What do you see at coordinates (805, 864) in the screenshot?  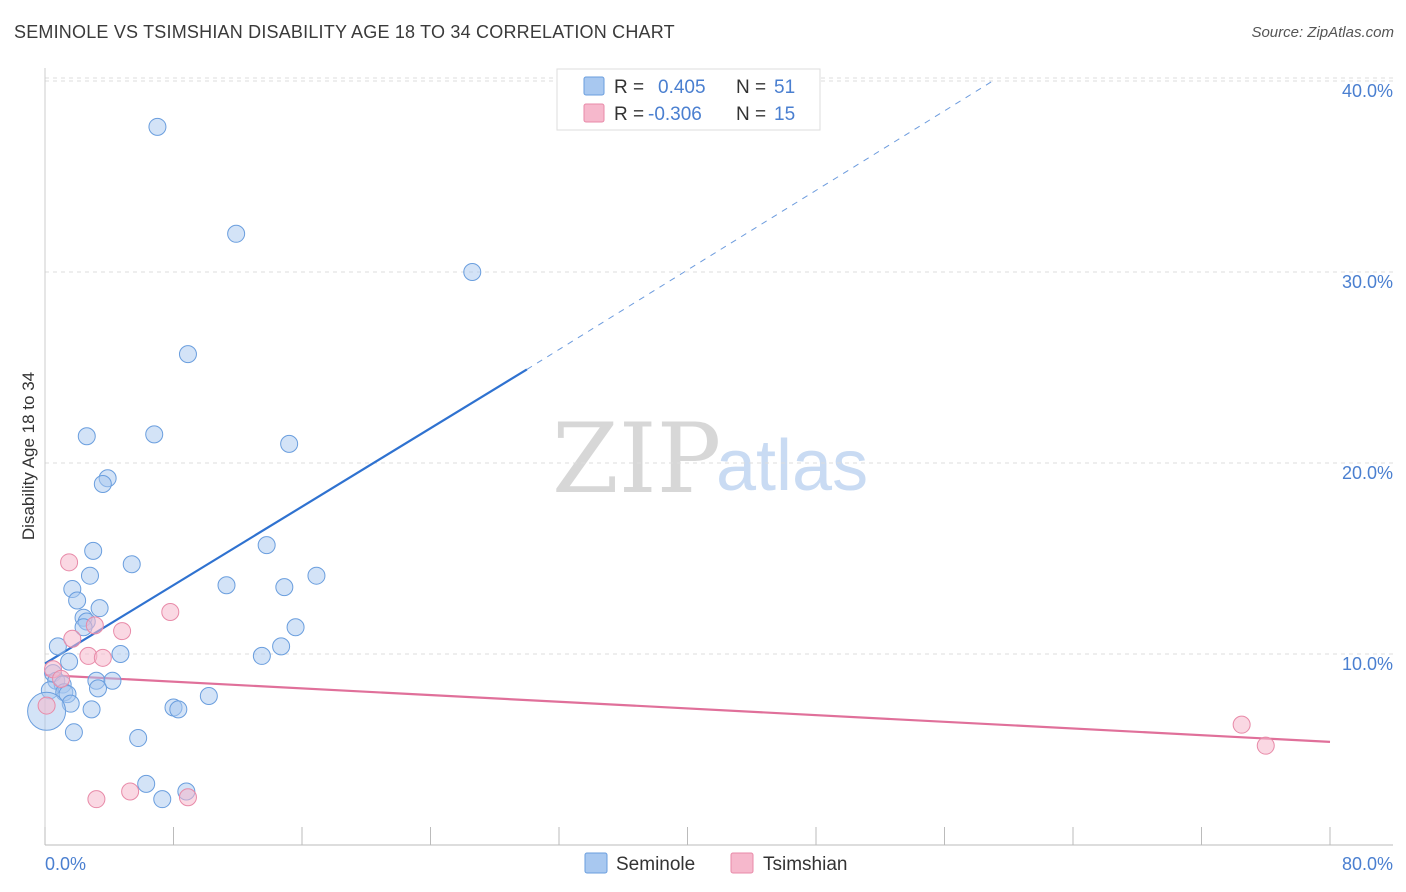 I see `legend-bottom-tsimshian-label: Tsimshian` at bounding box center [805, 864].